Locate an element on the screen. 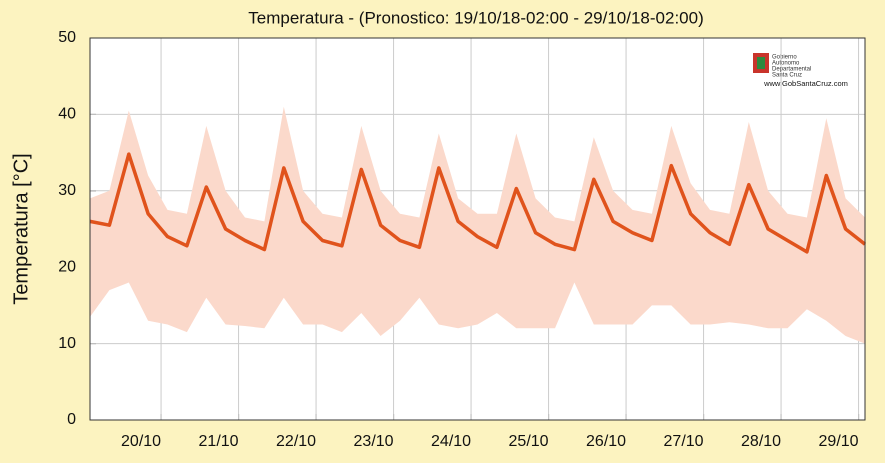  logo-text: Gobierno is located at coordinates (784, 58).